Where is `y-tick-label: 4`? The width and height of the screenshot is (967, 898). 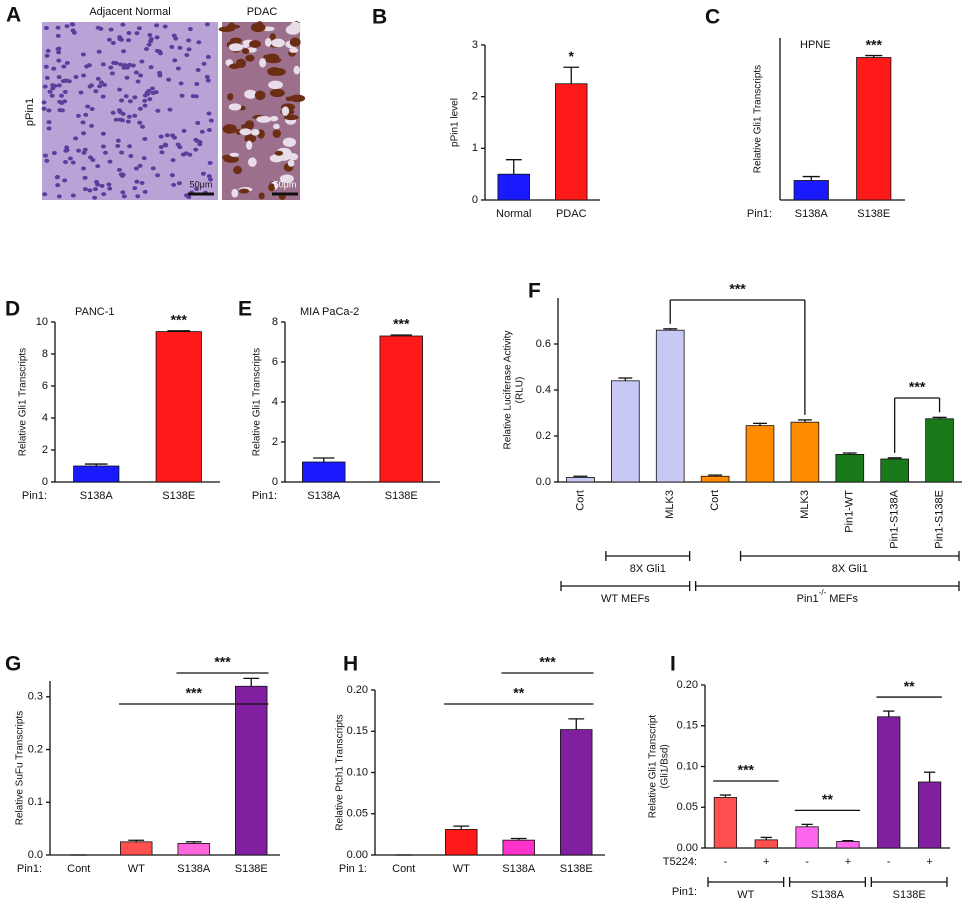 y-tick-label: 4 is located at coordinates (45, 418).